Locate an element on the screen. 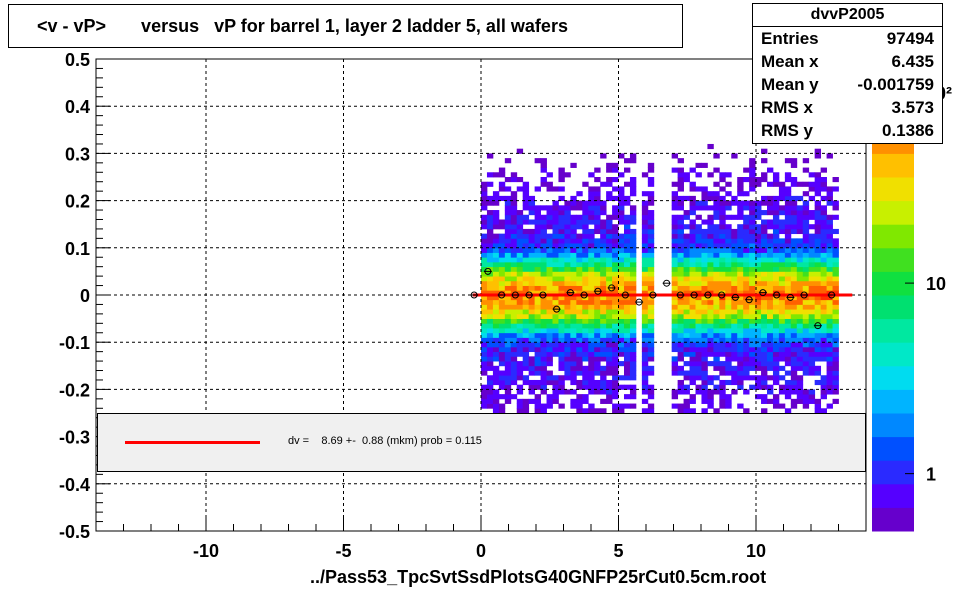 The width and height of the screenshot is (963, 590). y-tick-label: 0.3 is located at coordinates (77, 154).